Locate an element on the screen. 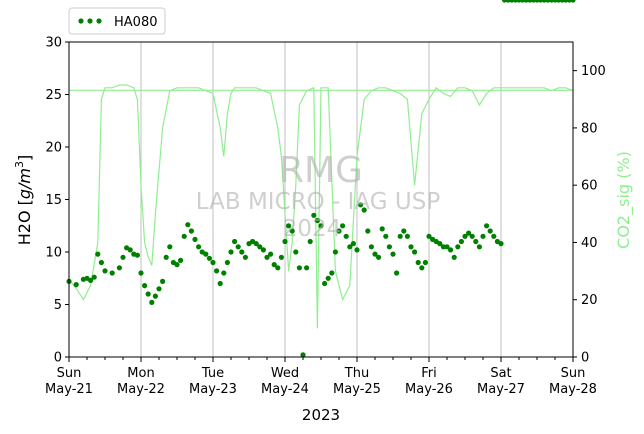 The height and width of the screenshot is (434, 644). watermark-line-1: RMG is located at coordinates (321, 170).